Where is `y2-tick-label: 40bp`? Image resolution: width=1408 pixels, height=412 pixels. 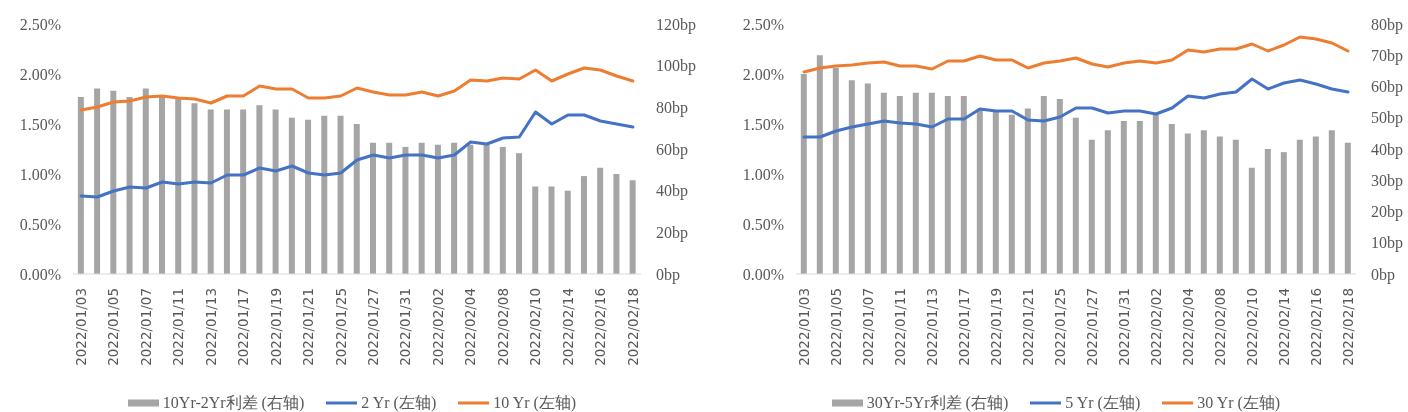
y2-tick-label: 40bp is located at coordinates (672, 191).